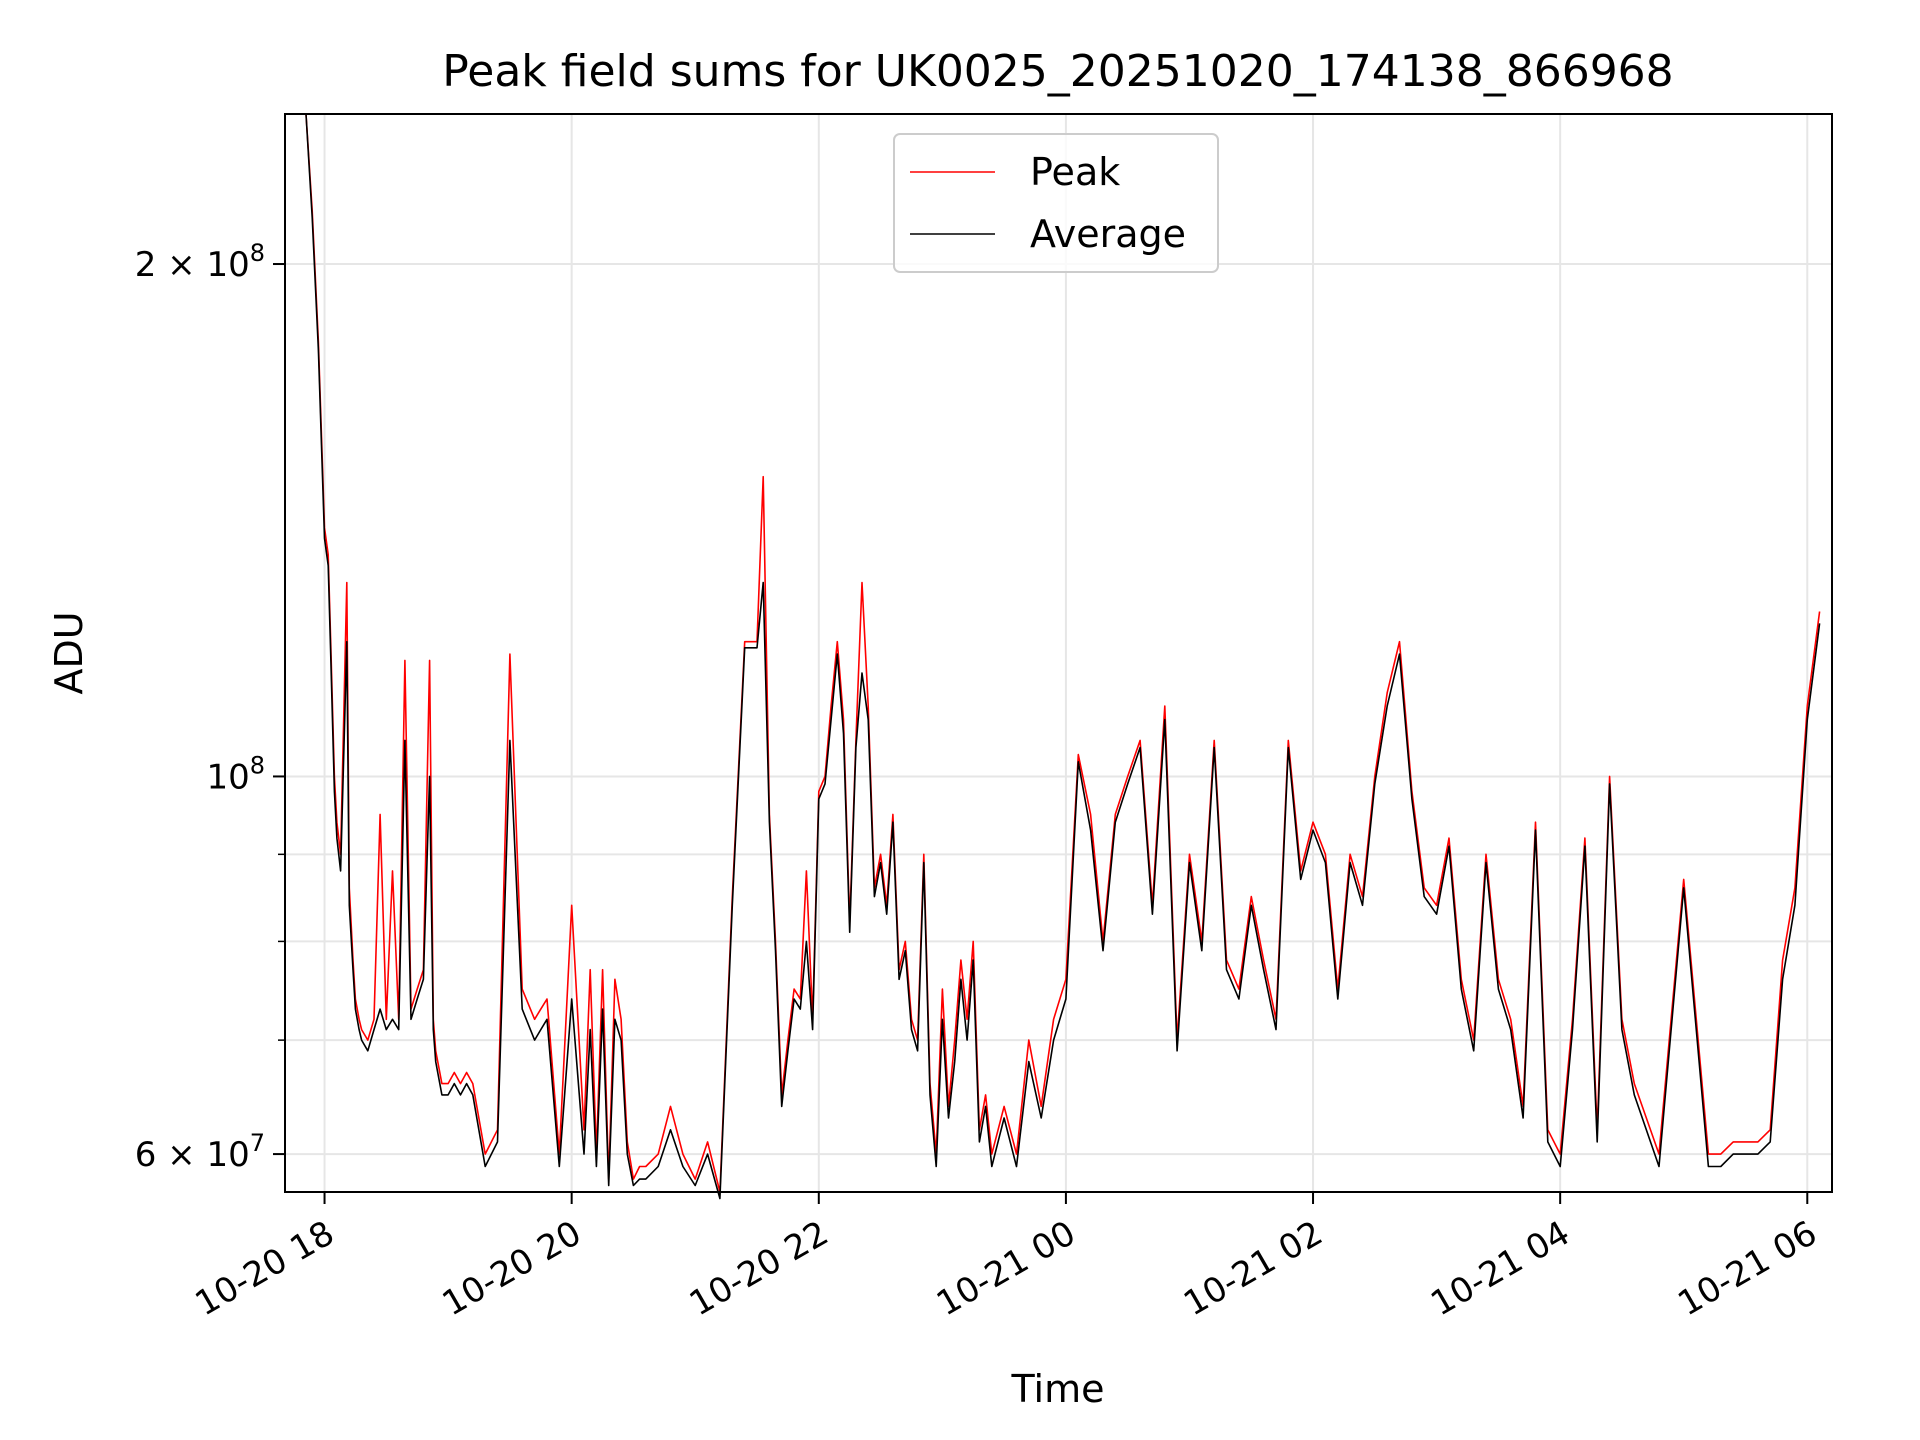 The image size is (1920, 1440). Describe the element at coordinates (1108, 234) in the screenshot. I see `legend-label-average: Average` at that location.